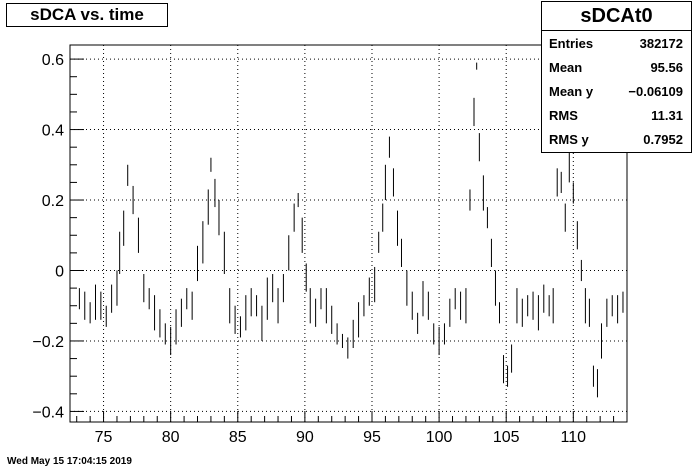  What do you see at coordinates (53, 60) in the screenshot?
I see `y-tick-label: 0.6` at bounding box center [53, 60].